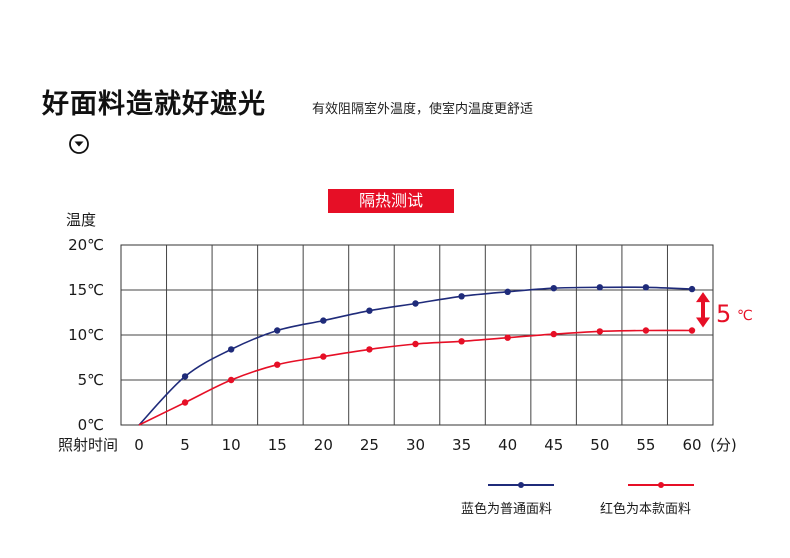 The height and width of the screenshot is (558, 790). What do you see at coordinates (323, 445) in the screenshot?
I see `x-tick-label: 20` at bounding box center [323, 445].